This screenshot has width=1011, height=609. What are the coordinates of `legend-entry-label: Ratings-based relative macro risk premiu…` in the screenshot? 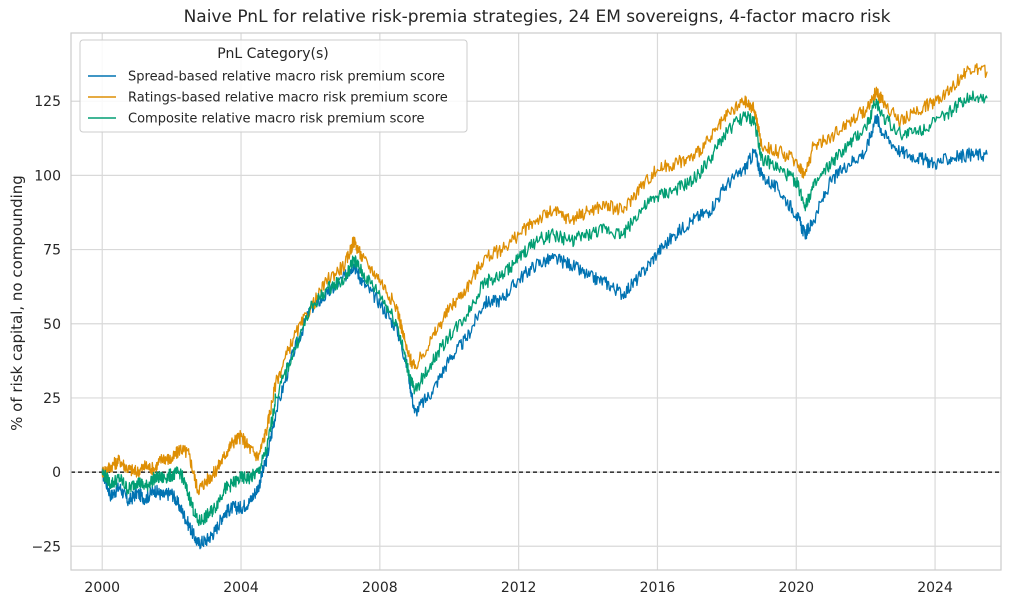 It's located at (288, 98).